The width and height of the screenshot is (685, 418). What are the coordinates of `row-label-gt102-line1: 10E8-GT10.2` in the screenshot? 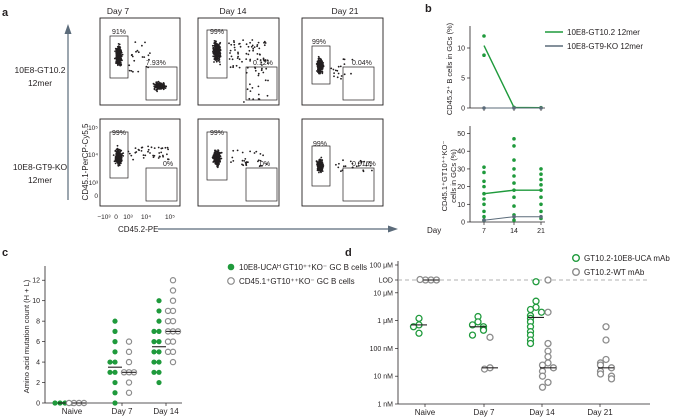 It's located at (39, 70).